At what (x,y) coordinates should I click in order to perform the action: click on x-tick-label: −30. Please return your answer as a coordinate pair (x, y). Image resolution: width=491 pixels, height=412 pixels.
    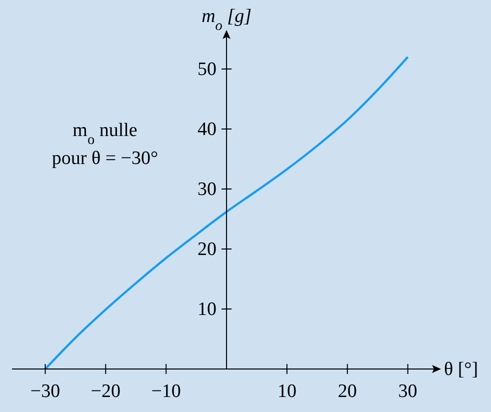
    Looking at the image, I should click on (45, 391).